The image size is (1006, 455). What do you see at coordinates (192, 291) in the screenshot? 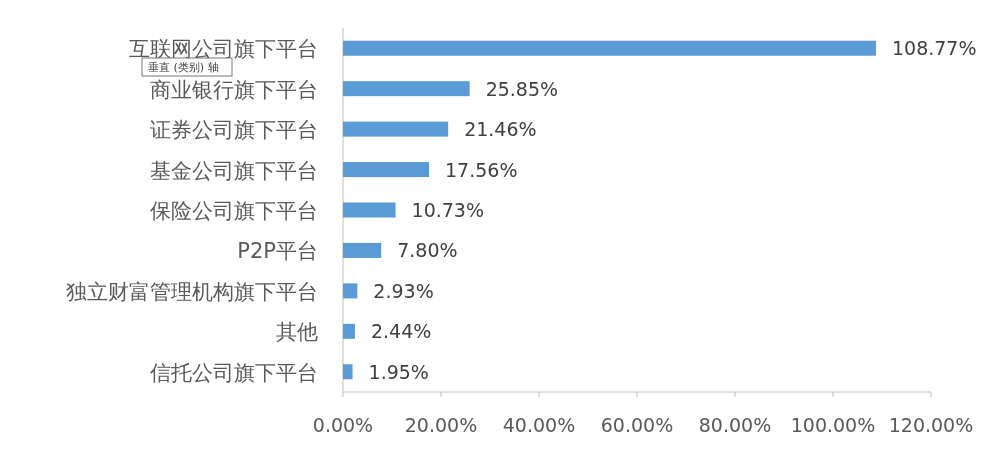
I see `y-tick-label: 独立财富管理机构旗下平台` at bounding box center [192, 291].